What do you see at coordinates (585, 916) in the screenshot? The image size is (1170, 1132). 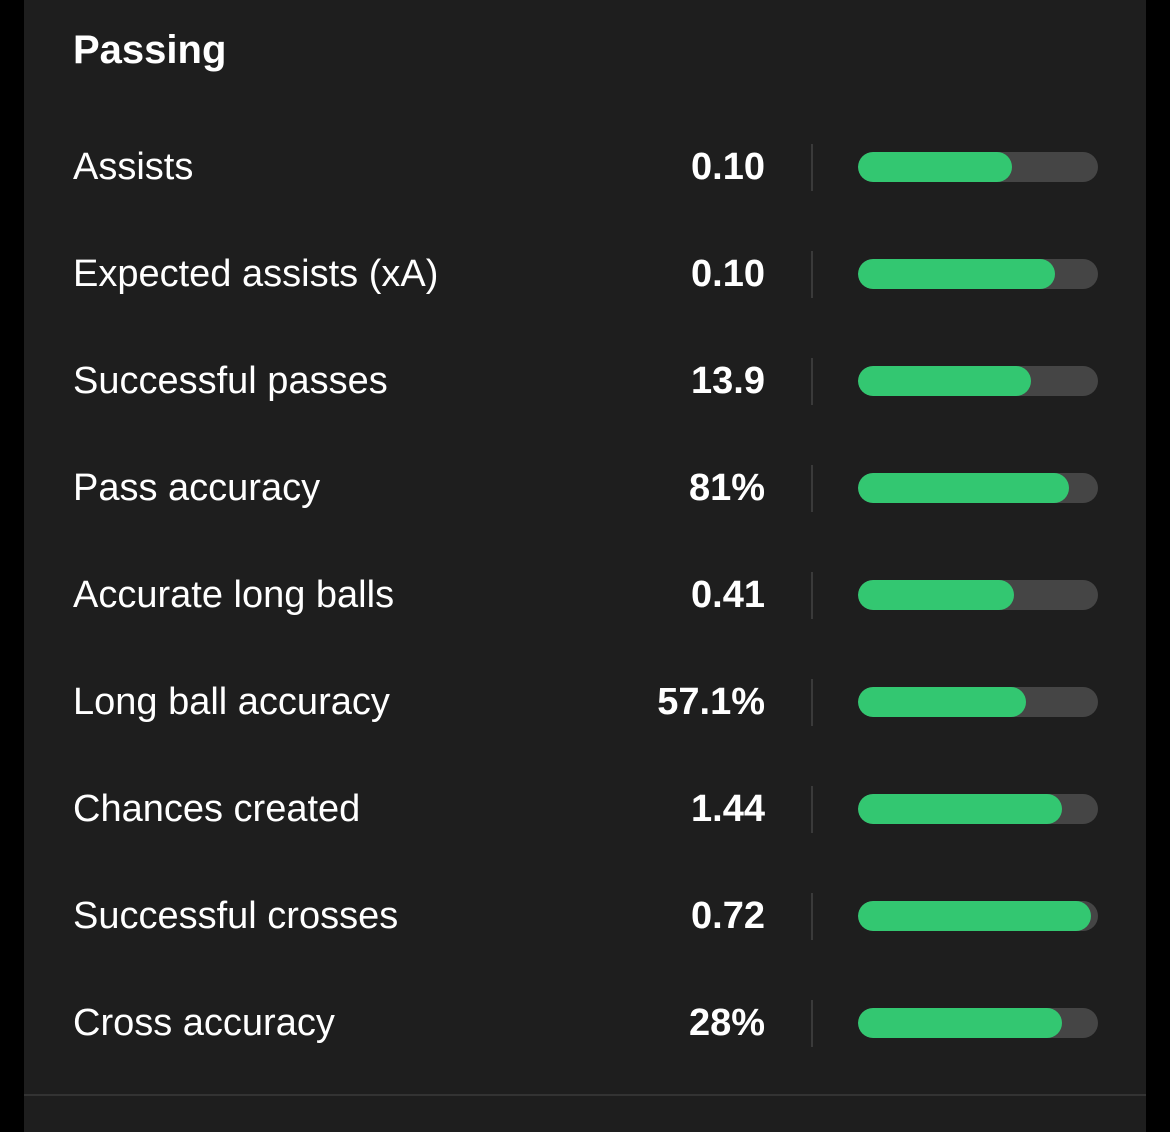 I see `stat-row-successful-crosses: Successful crosses 0.72` at bounding box center [585, 916].